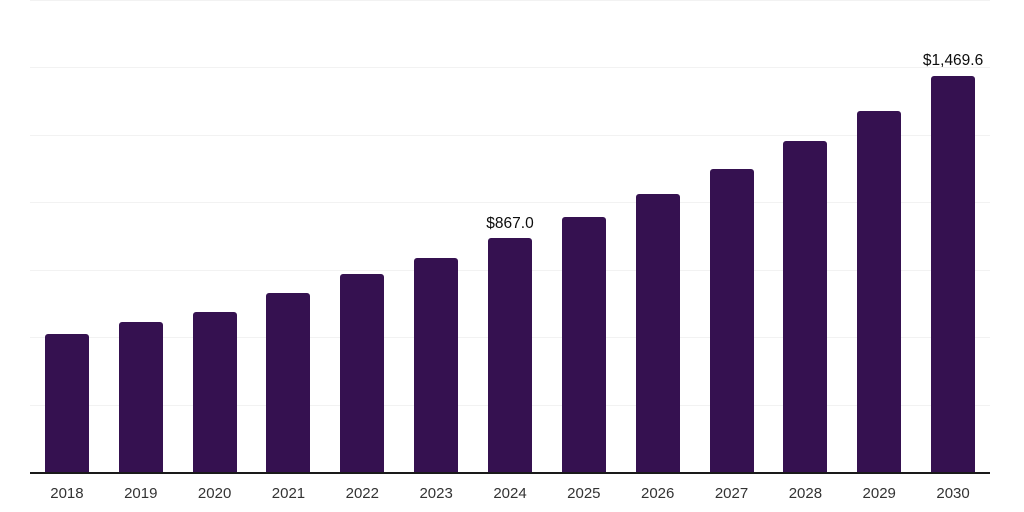 This screenshot has width=1024, height=512. I want to click on x-tick-2020: 2020, so click(214, 493).